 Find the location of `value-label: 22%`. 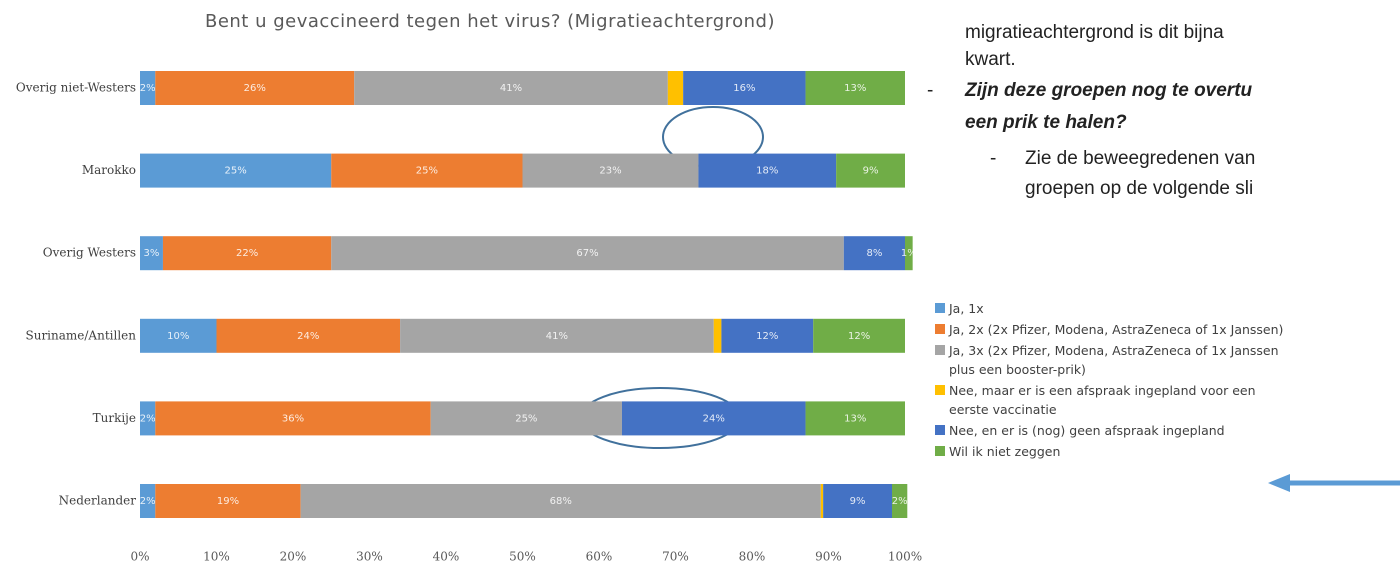

value-label: 22% is located at coordinates (247, 253).